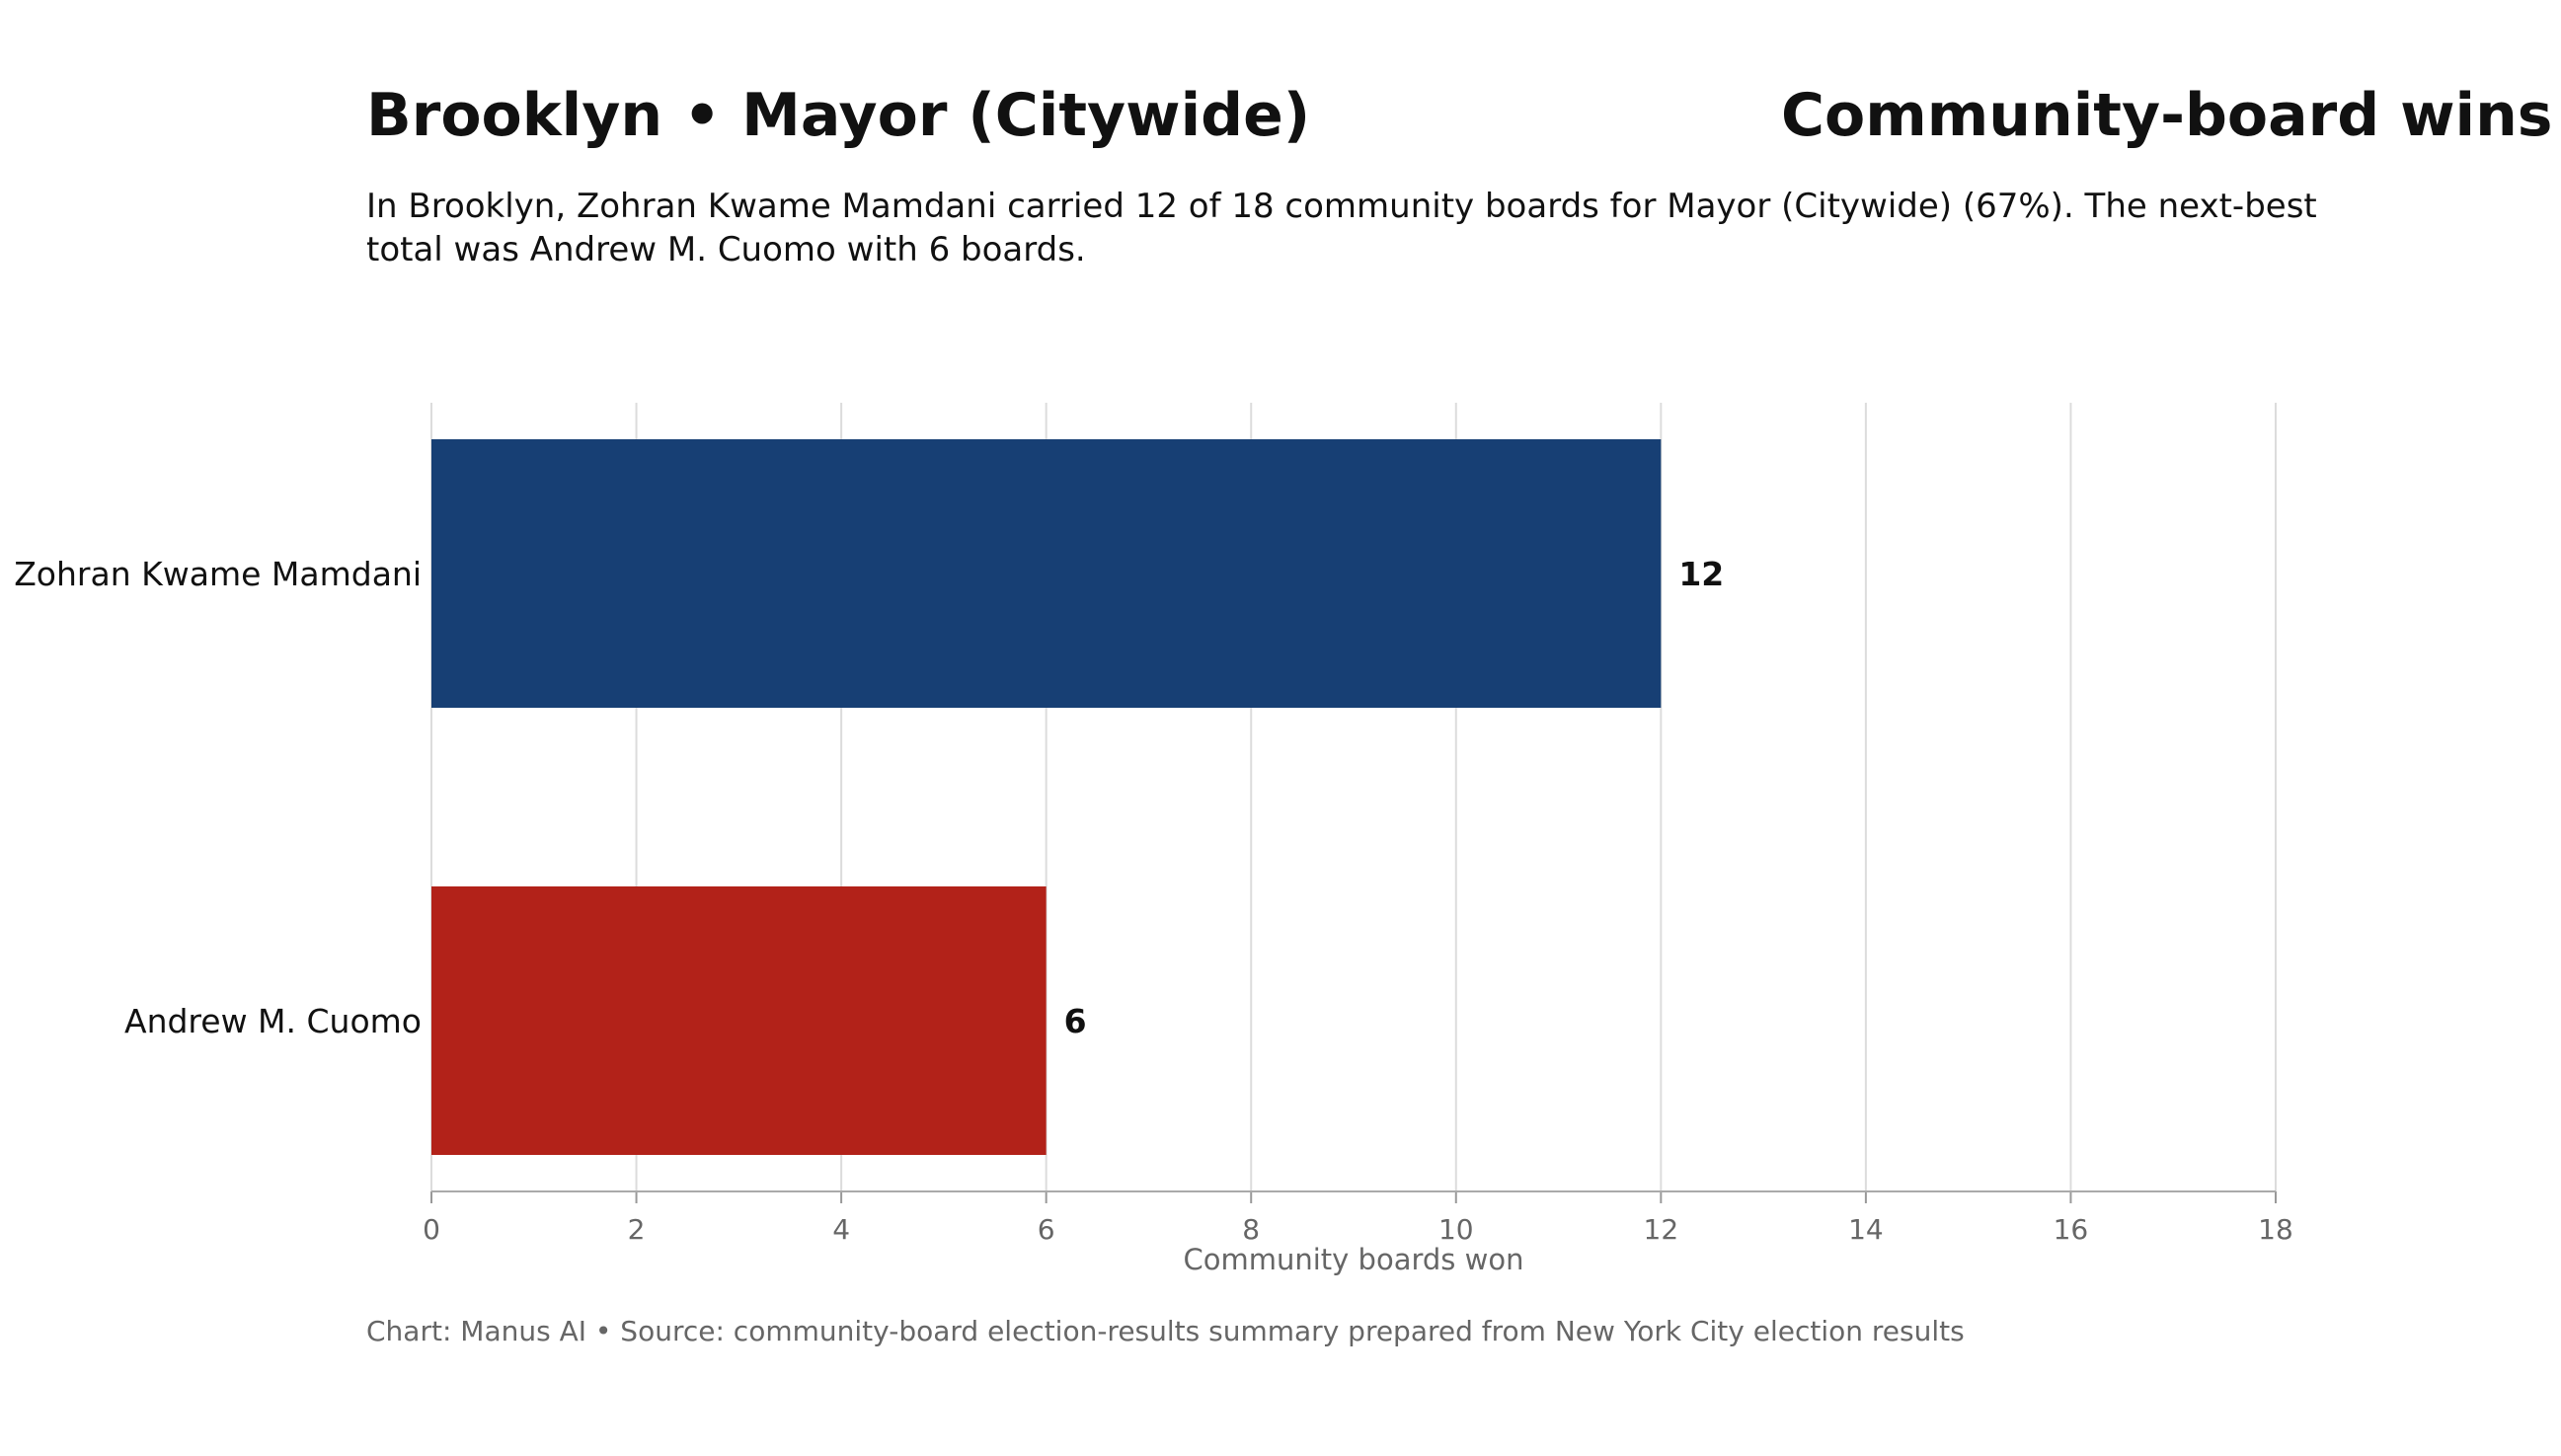 The width and height of the screenshot is (2561, 1456). I want to click on x-tick-label: 8, so click(1251, 1229).